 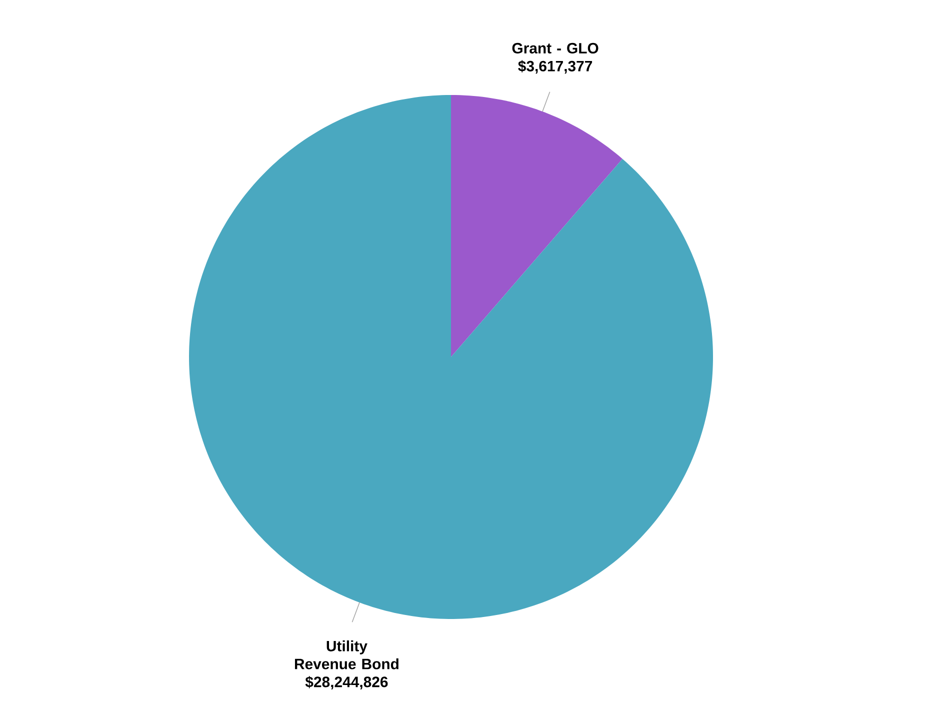 What do you see at coordinates (346, 683) in the screenshot?
I see `data-label: $28,244,826` at bounding box center [346, 683].